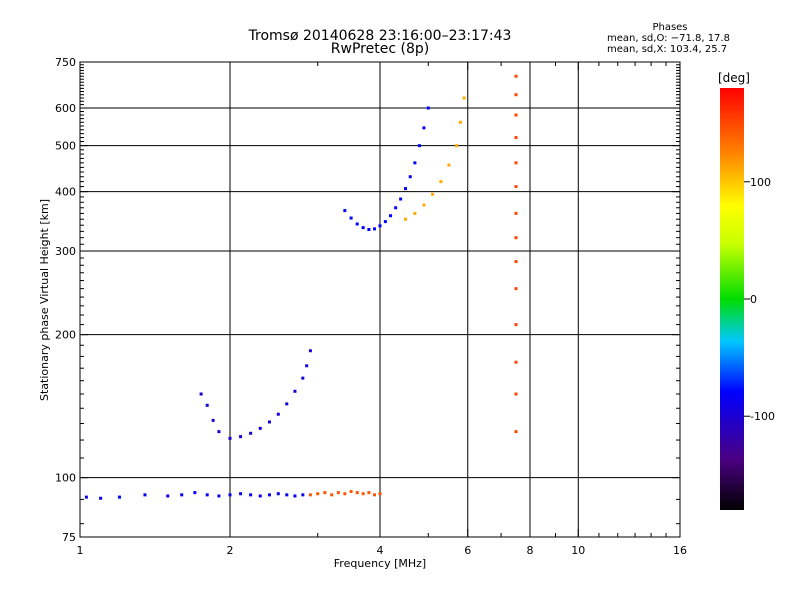 This screenshot has width=800, height=600. Describe the element at coordinates (65, 192) in the screenshot. I see `y-tick-label: 400` at that location.